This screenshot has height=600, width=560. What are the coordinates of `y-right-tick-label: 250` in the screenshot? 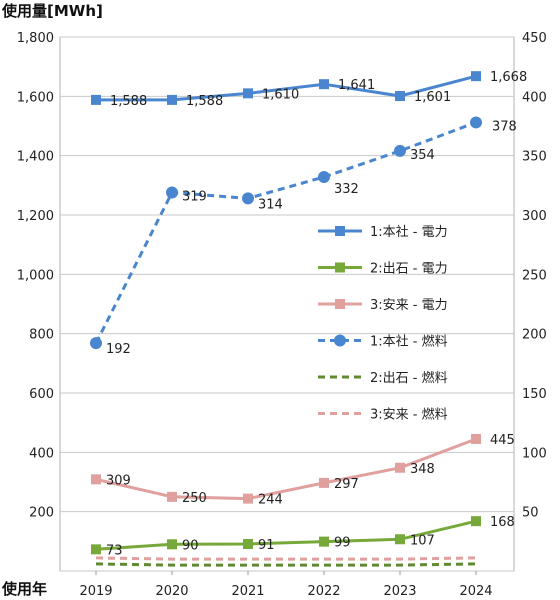 It's located at (534, 275).